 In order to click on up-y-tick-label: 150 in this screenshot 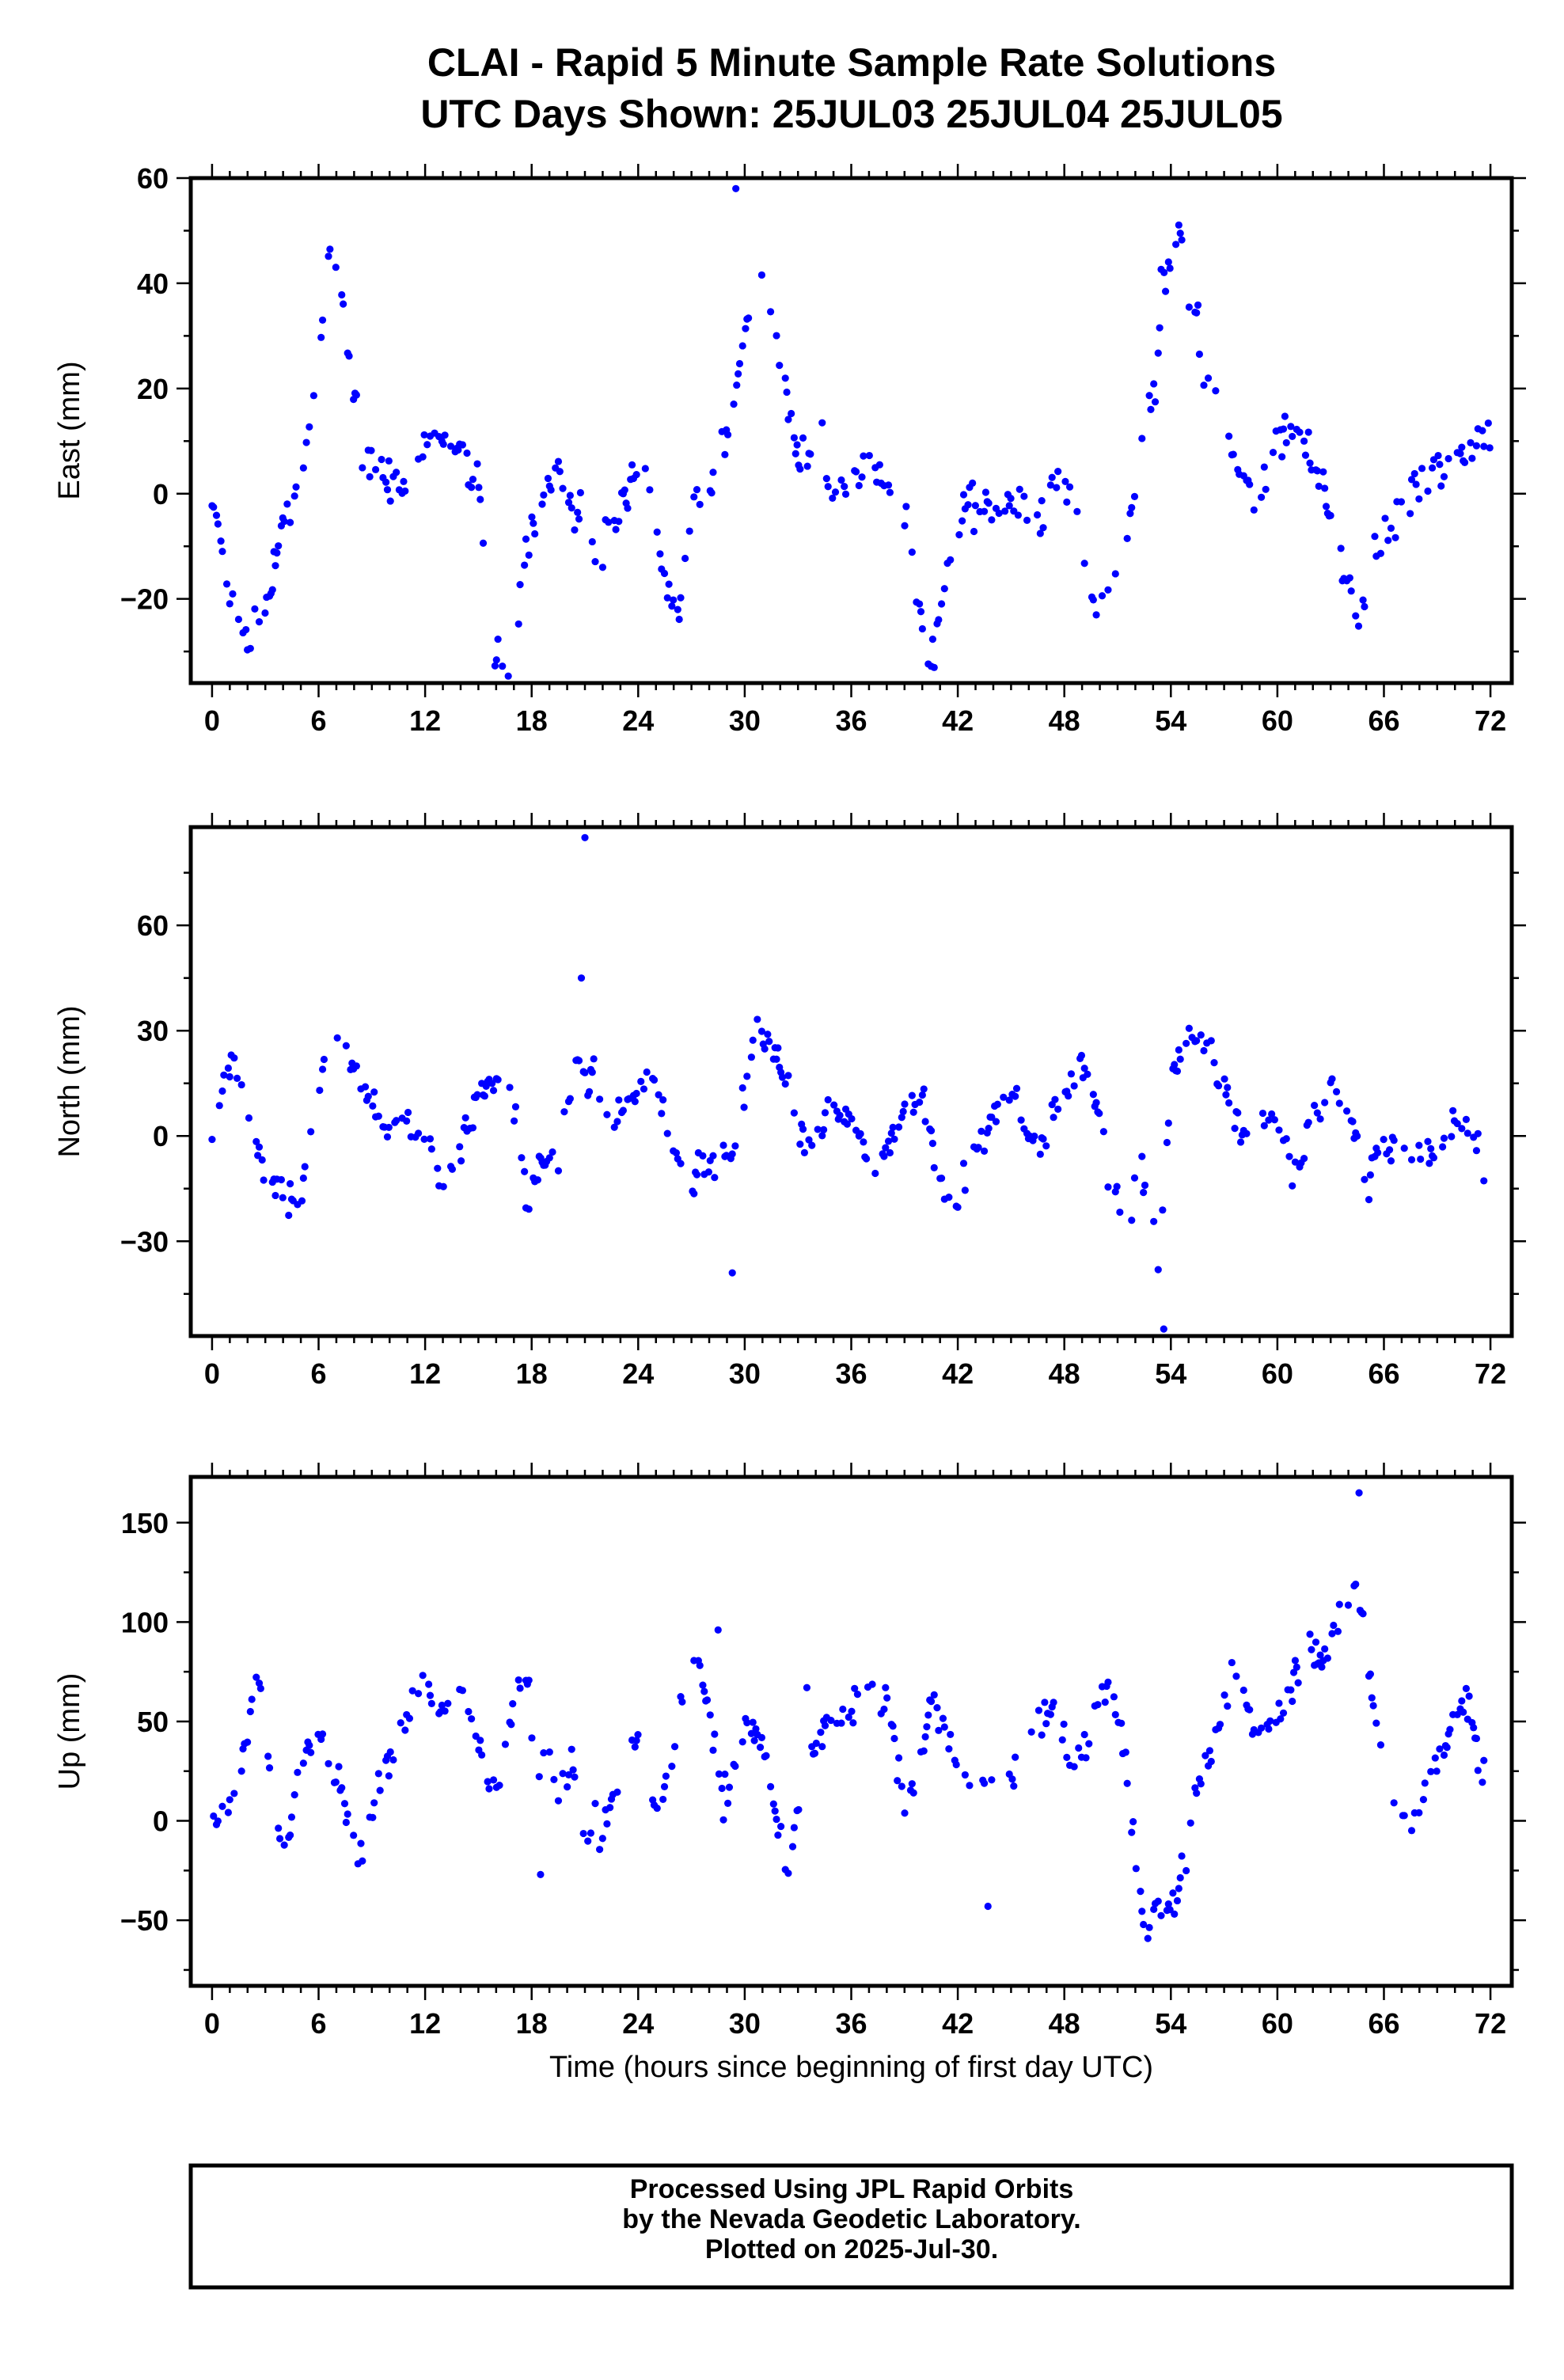, I will do `click(145, 1523)`.